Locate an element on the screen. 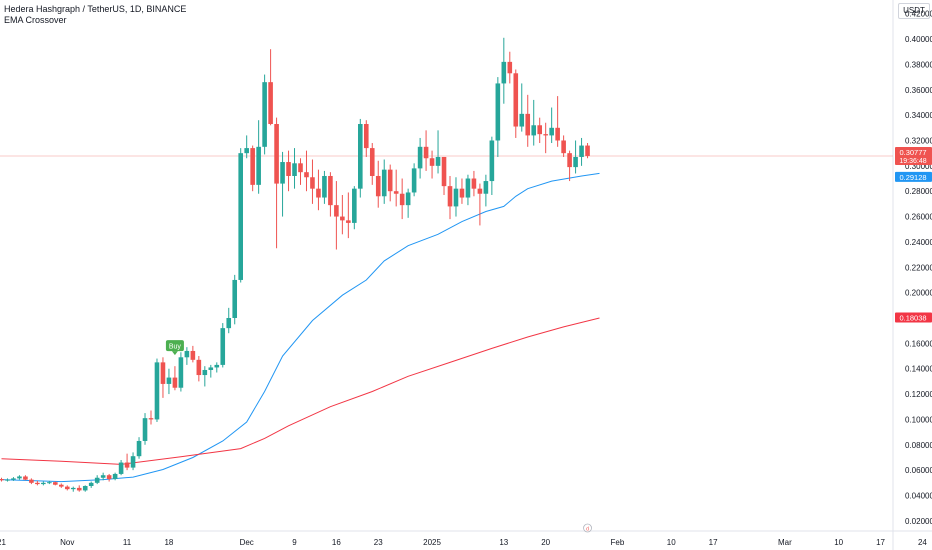 The height and width of the screenshot is (550, 932). y-tick-label: 0.36000 is located at coordinates (918, 90).